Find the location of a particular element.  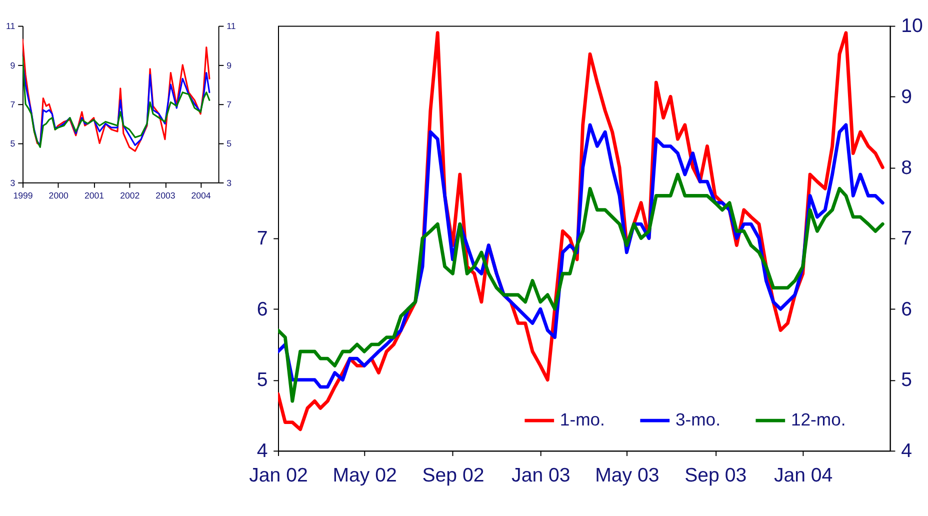

legend-label: 3-mo. is located at coordinates (697, 419).